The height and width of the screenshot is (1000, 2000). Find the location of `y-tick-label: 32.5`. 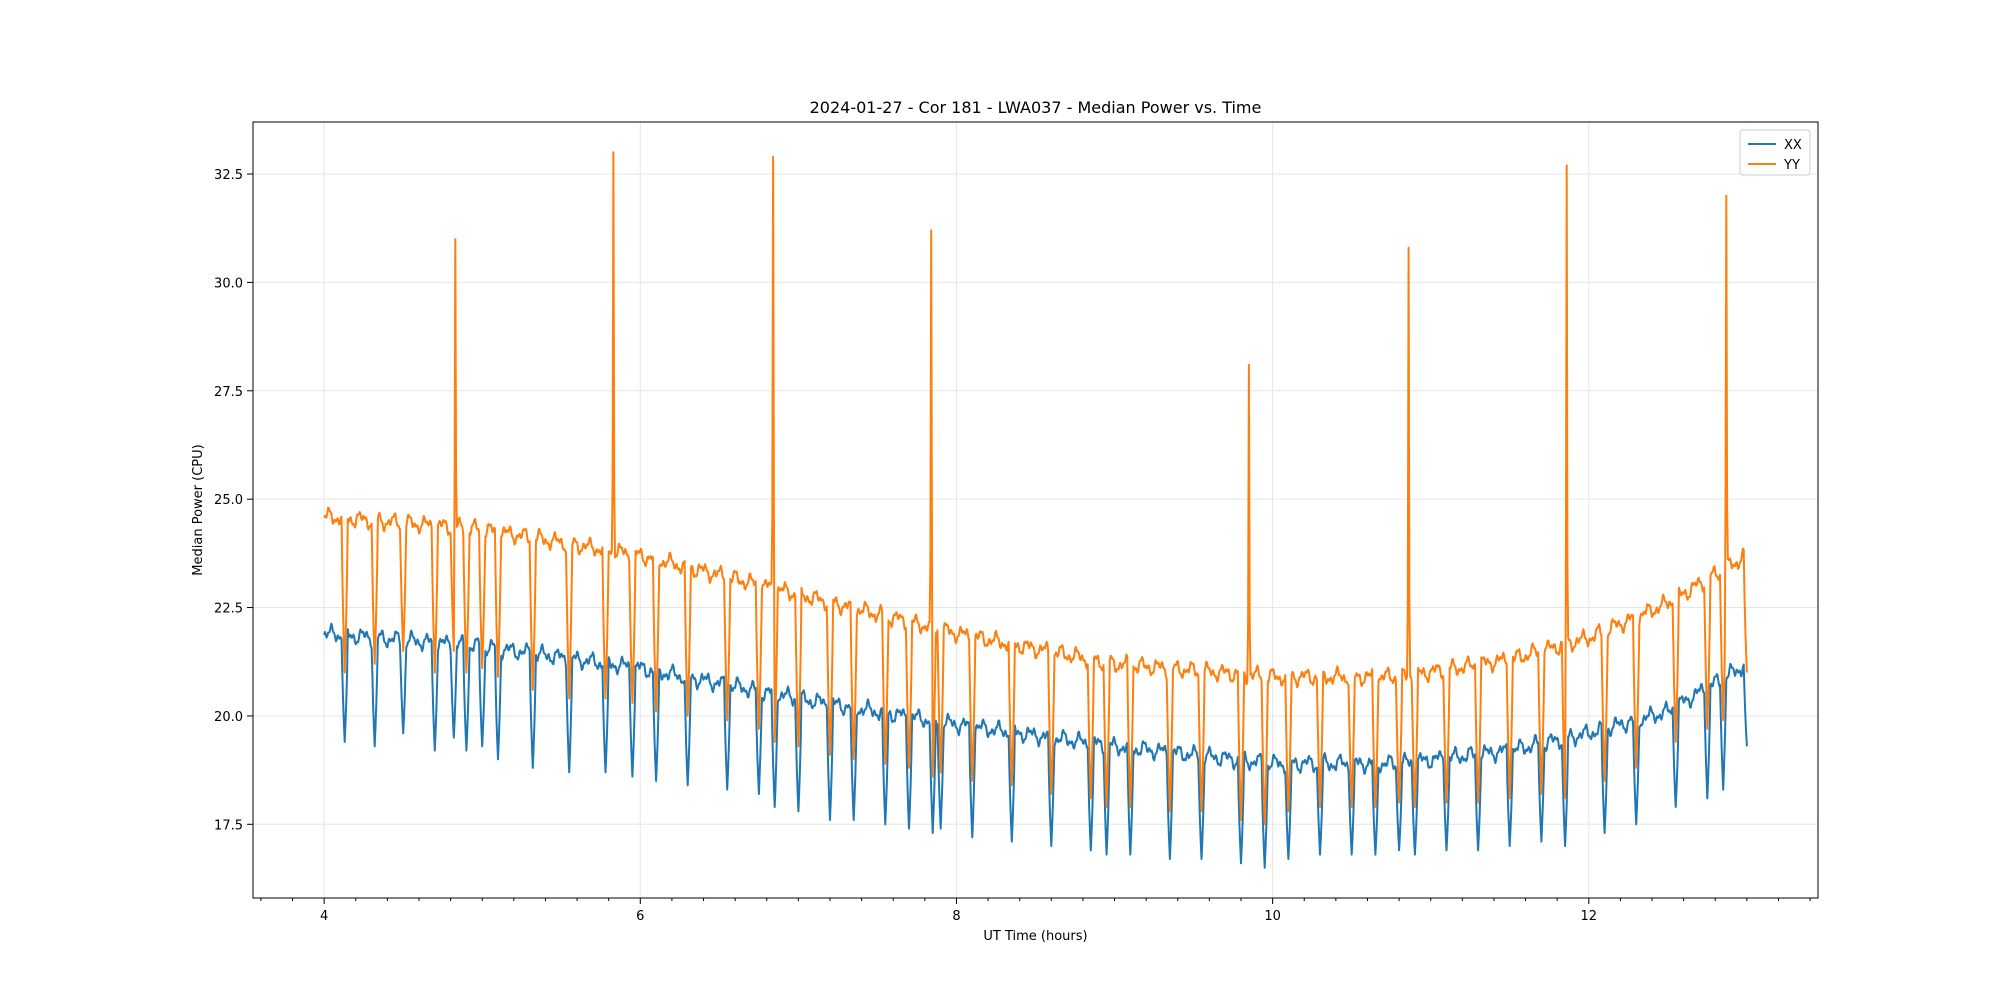

y-tick-label: 32.5 is located at coordinates (228, 175).